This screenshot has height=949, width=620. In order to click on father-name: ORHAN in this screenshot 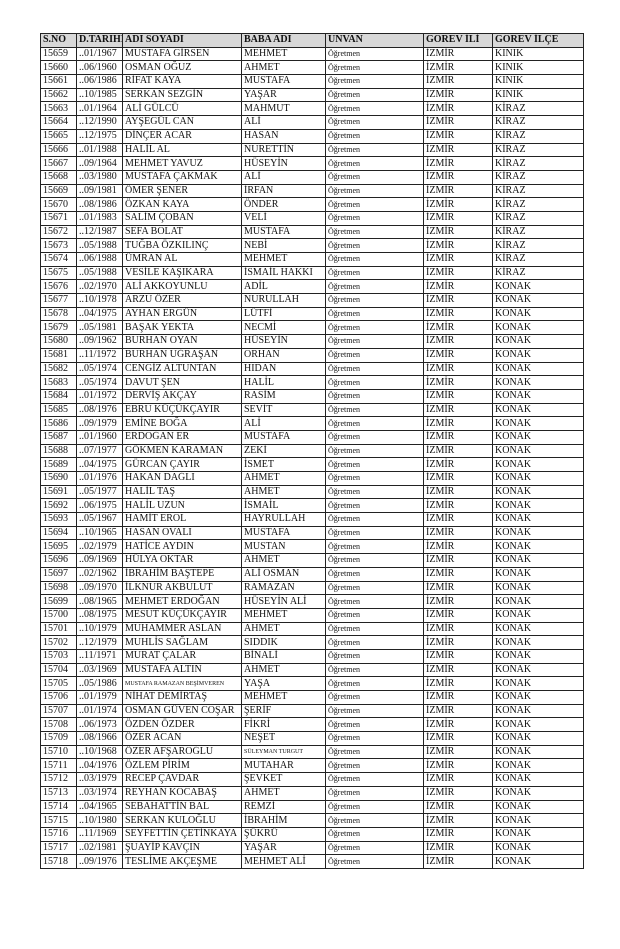, I will do `click(283, 355)`.